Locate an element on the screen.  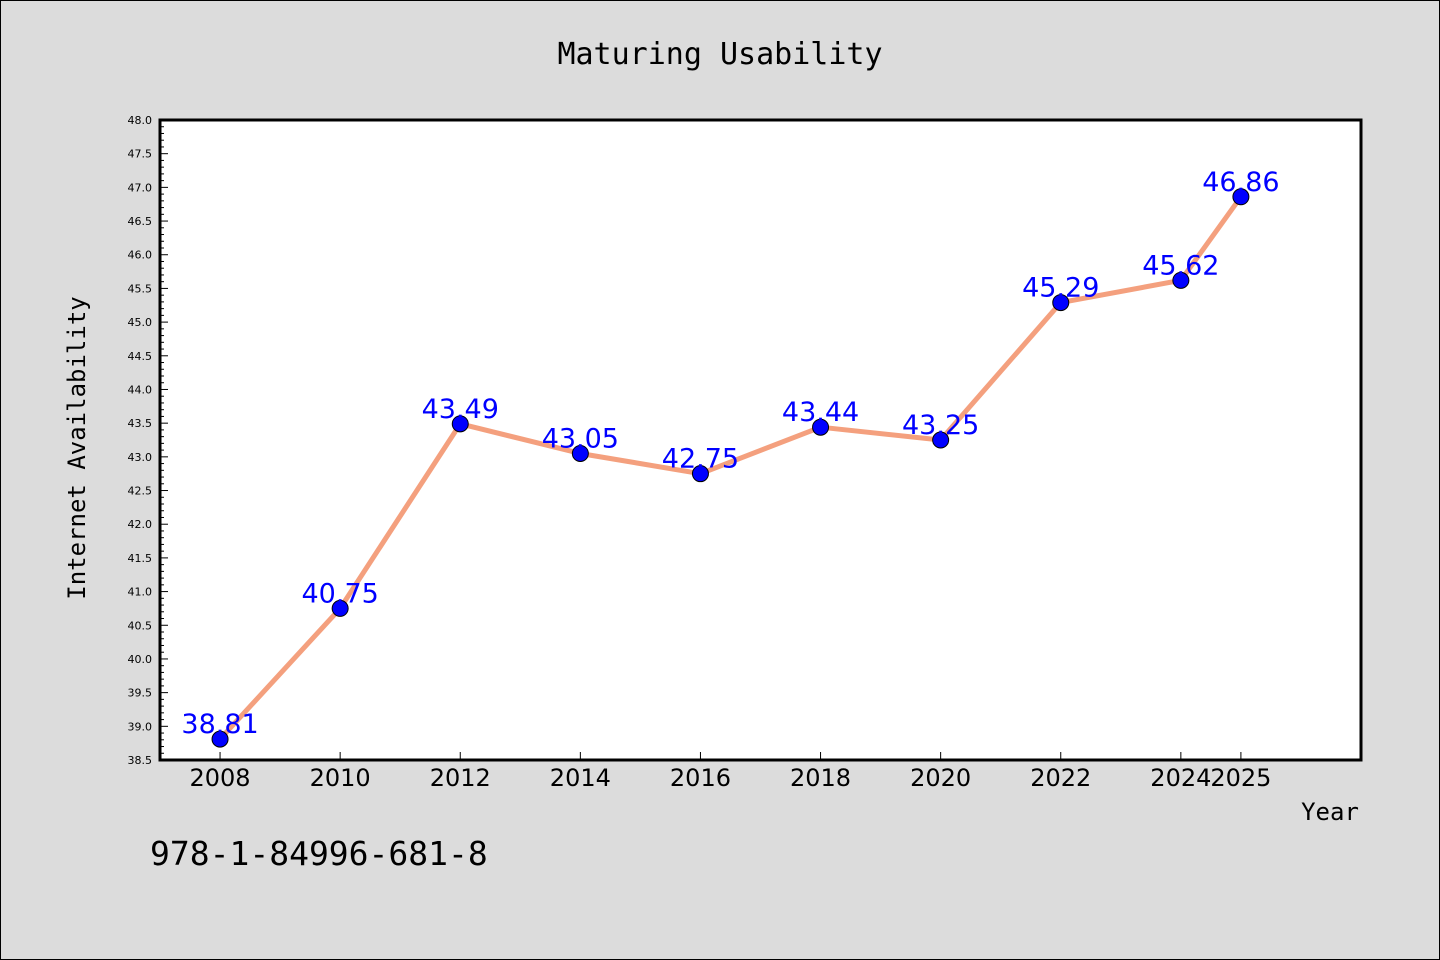
y-tick-label: 47.5 is located at coordinates (140, 154).